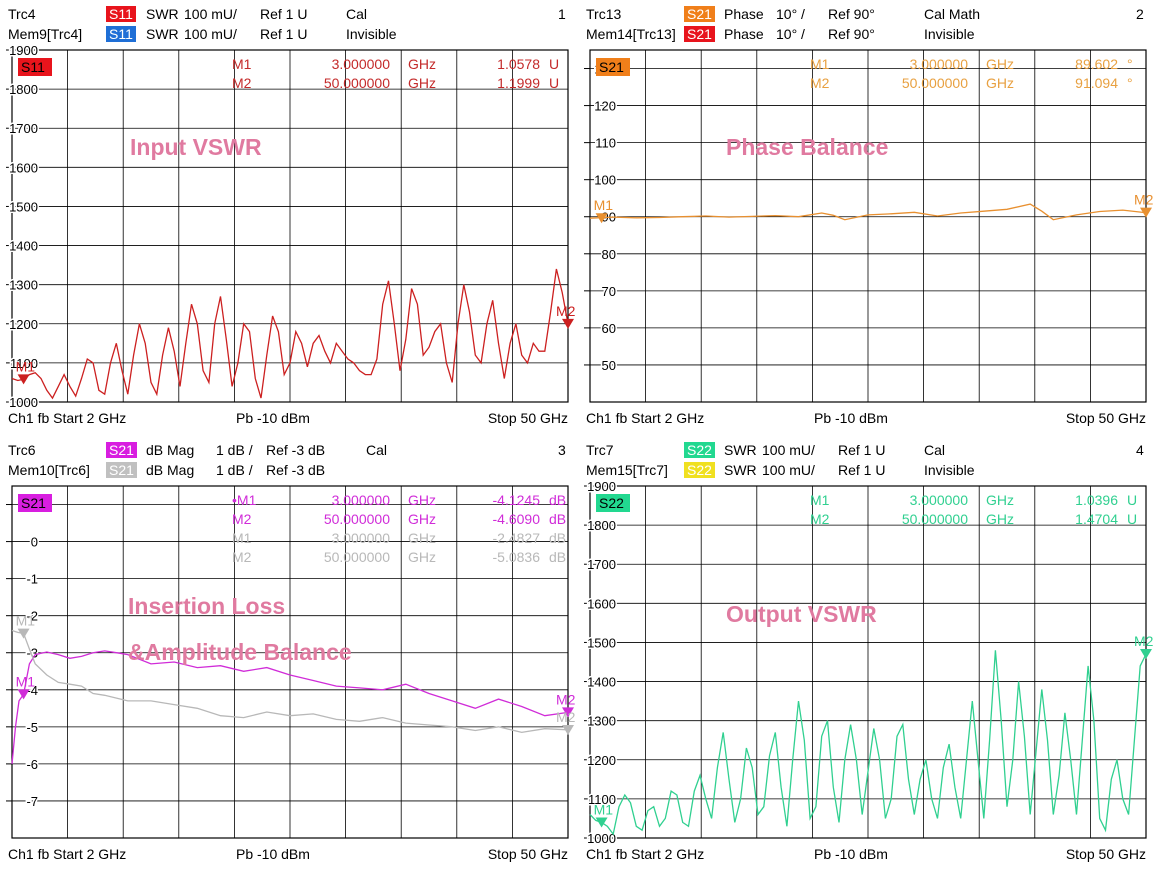  I want to click on footer-power: Pb -10 dBm, so click(273, 418).